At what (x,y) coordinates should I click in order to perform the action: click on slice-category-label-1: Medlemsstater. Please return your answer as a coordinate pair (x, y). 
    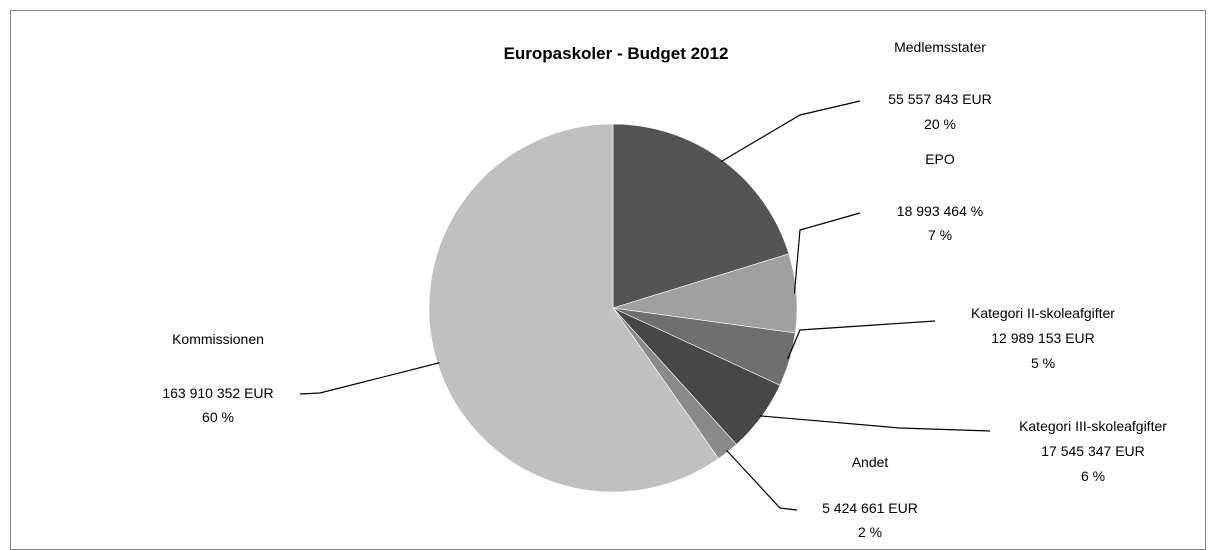
    Looking at the image, I should click on (940, 47).